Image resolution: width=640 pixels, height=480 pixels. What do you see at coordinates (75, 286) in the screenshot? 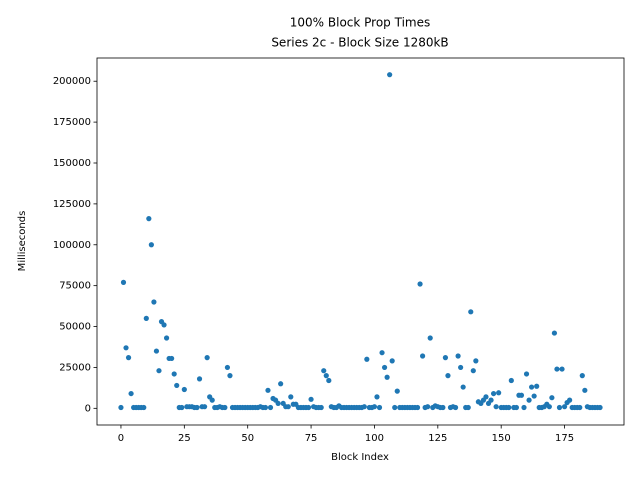
I see `y-tick-label: 75000` at bounding box center [75, 286].